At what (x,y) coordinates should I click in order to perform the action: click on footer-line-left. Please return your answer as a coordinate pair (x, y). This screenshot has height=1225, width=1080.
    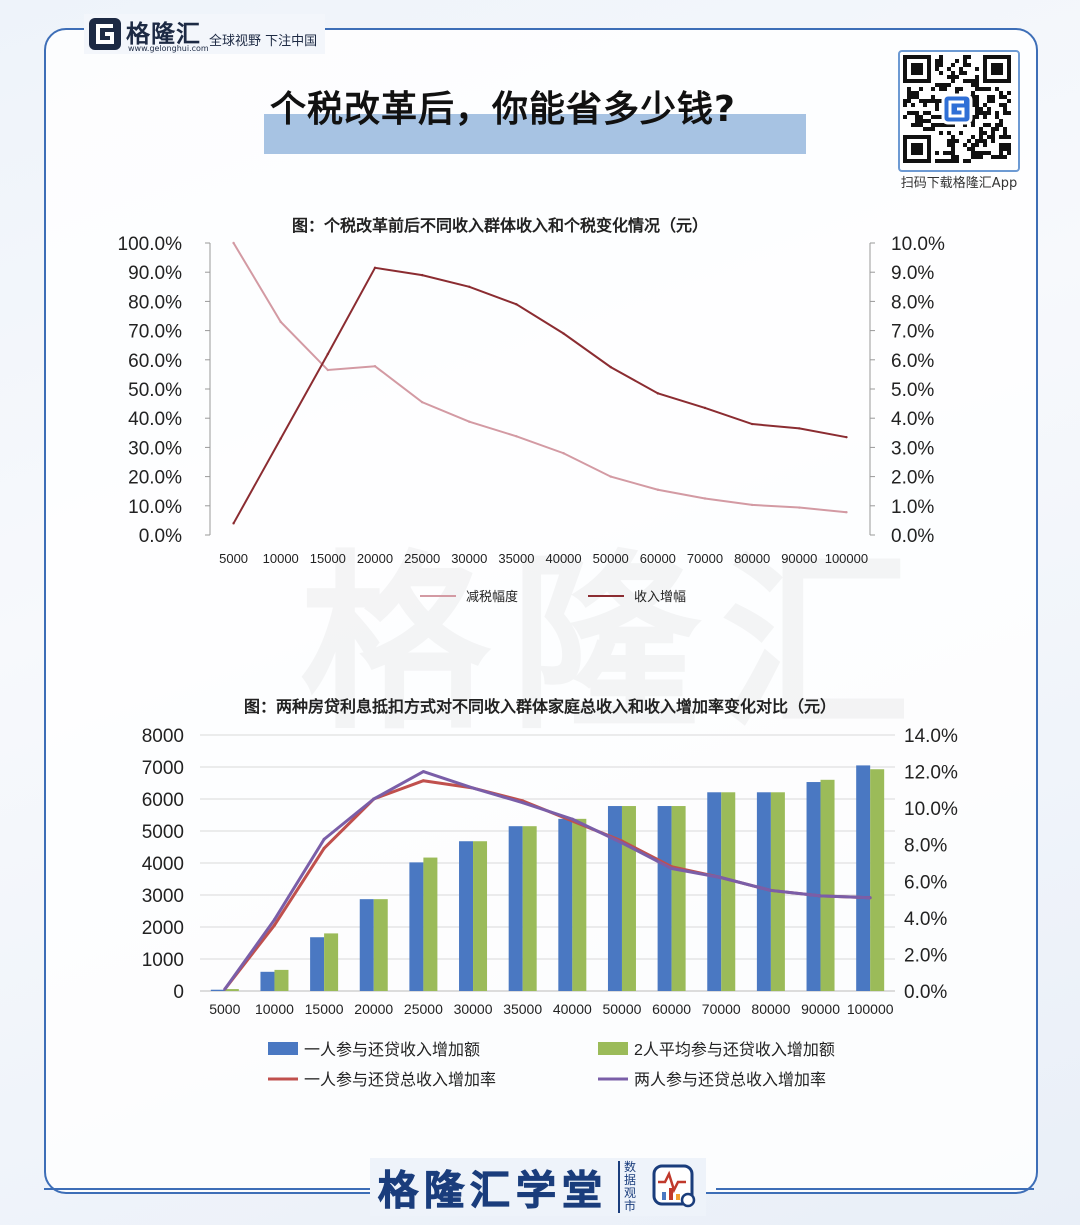
    Looking at the image, I should click on (207, 1189).